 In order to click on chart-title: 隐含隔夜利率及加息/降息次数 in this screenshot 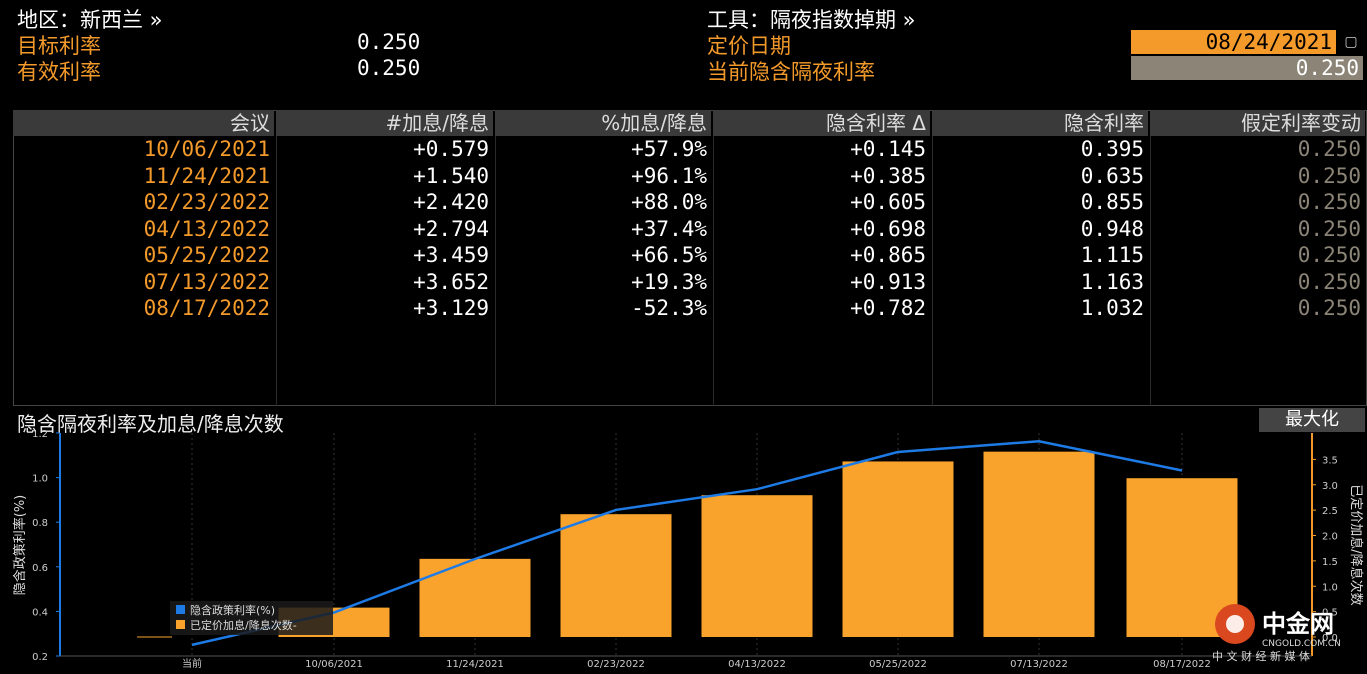, I will do `click(150, 424)`.